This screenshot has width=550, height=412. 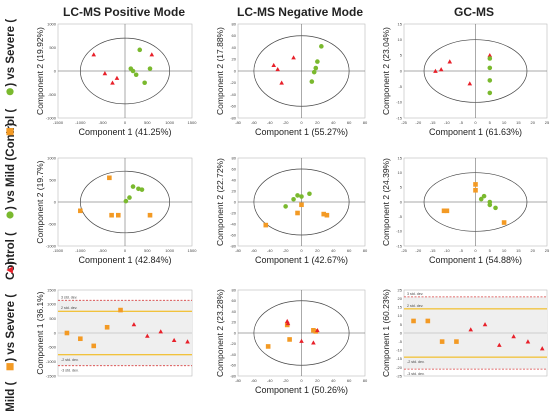 What do you see at coordinates (234, 168) in the screenshot?
I see `y-tick-label: 60` at bounding box center [234, 168].